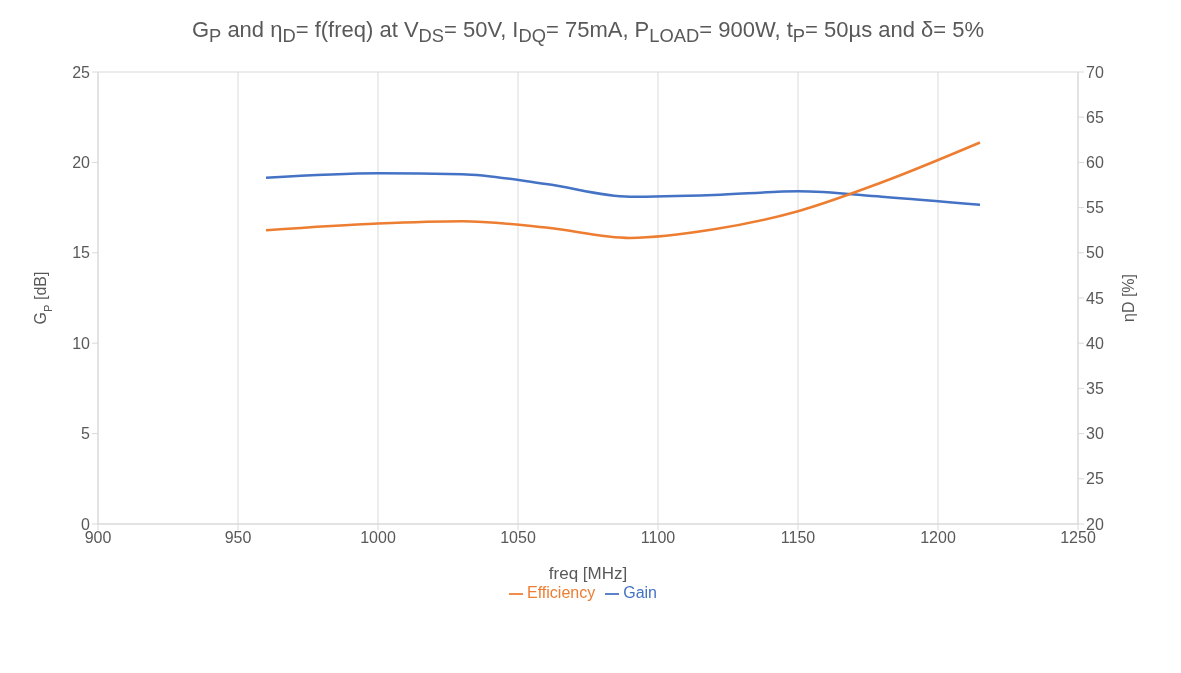 The width and height of the screenshot is (1181, 673). I want to click on x-tick-label: 1250, so click(1078, 538).